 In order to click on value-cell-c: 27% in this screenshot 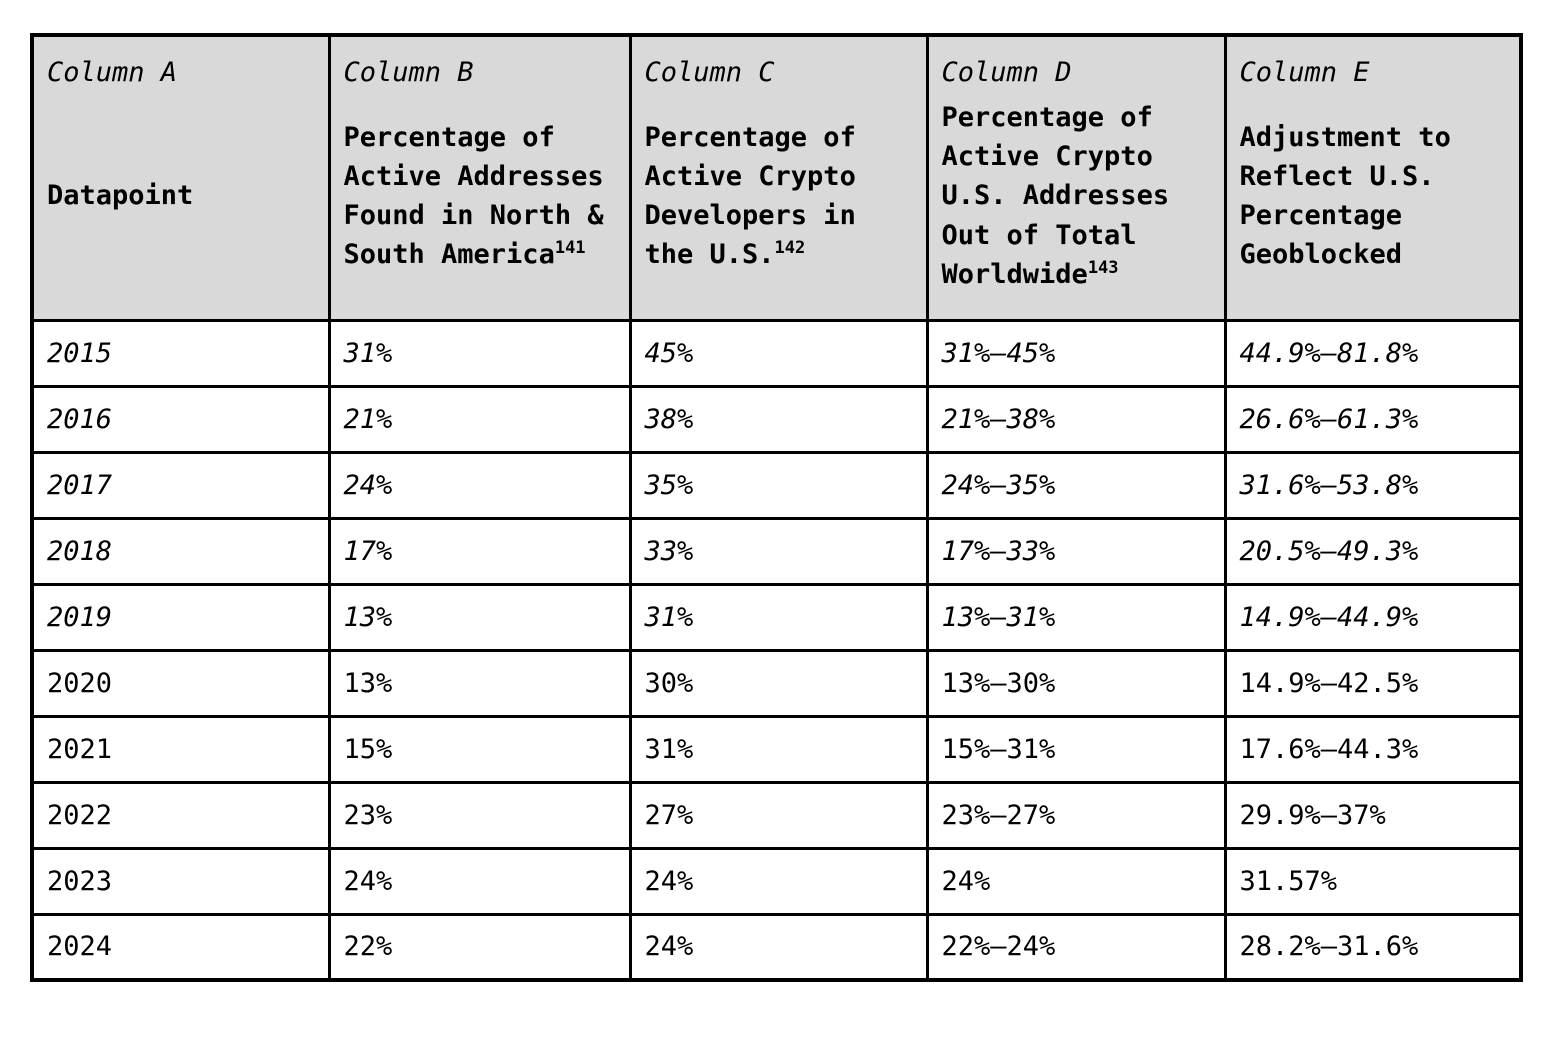, I will do `click(778, 815)`.